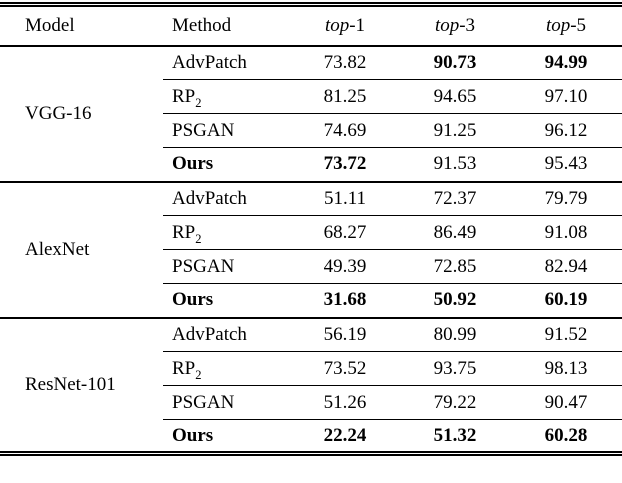  Describe the element at coordinates (345, 232) in the screenshot. I see `top1-value: 68.27` at that location.